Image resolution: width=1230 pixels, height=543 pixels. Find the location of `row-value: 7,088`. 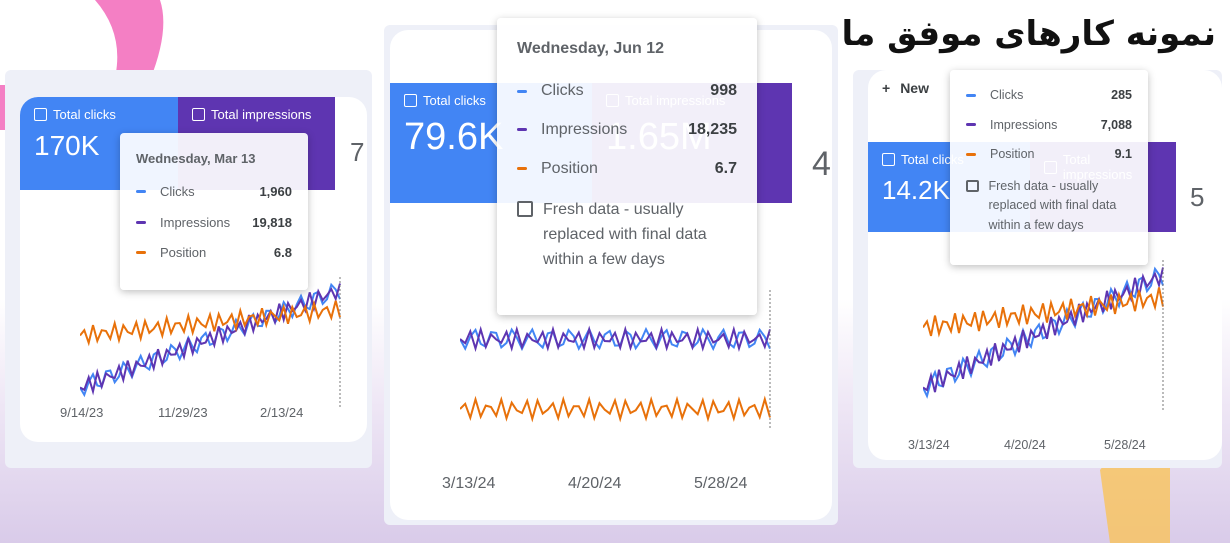

row-value: 7,088 is located at coordinates (1116, 124).